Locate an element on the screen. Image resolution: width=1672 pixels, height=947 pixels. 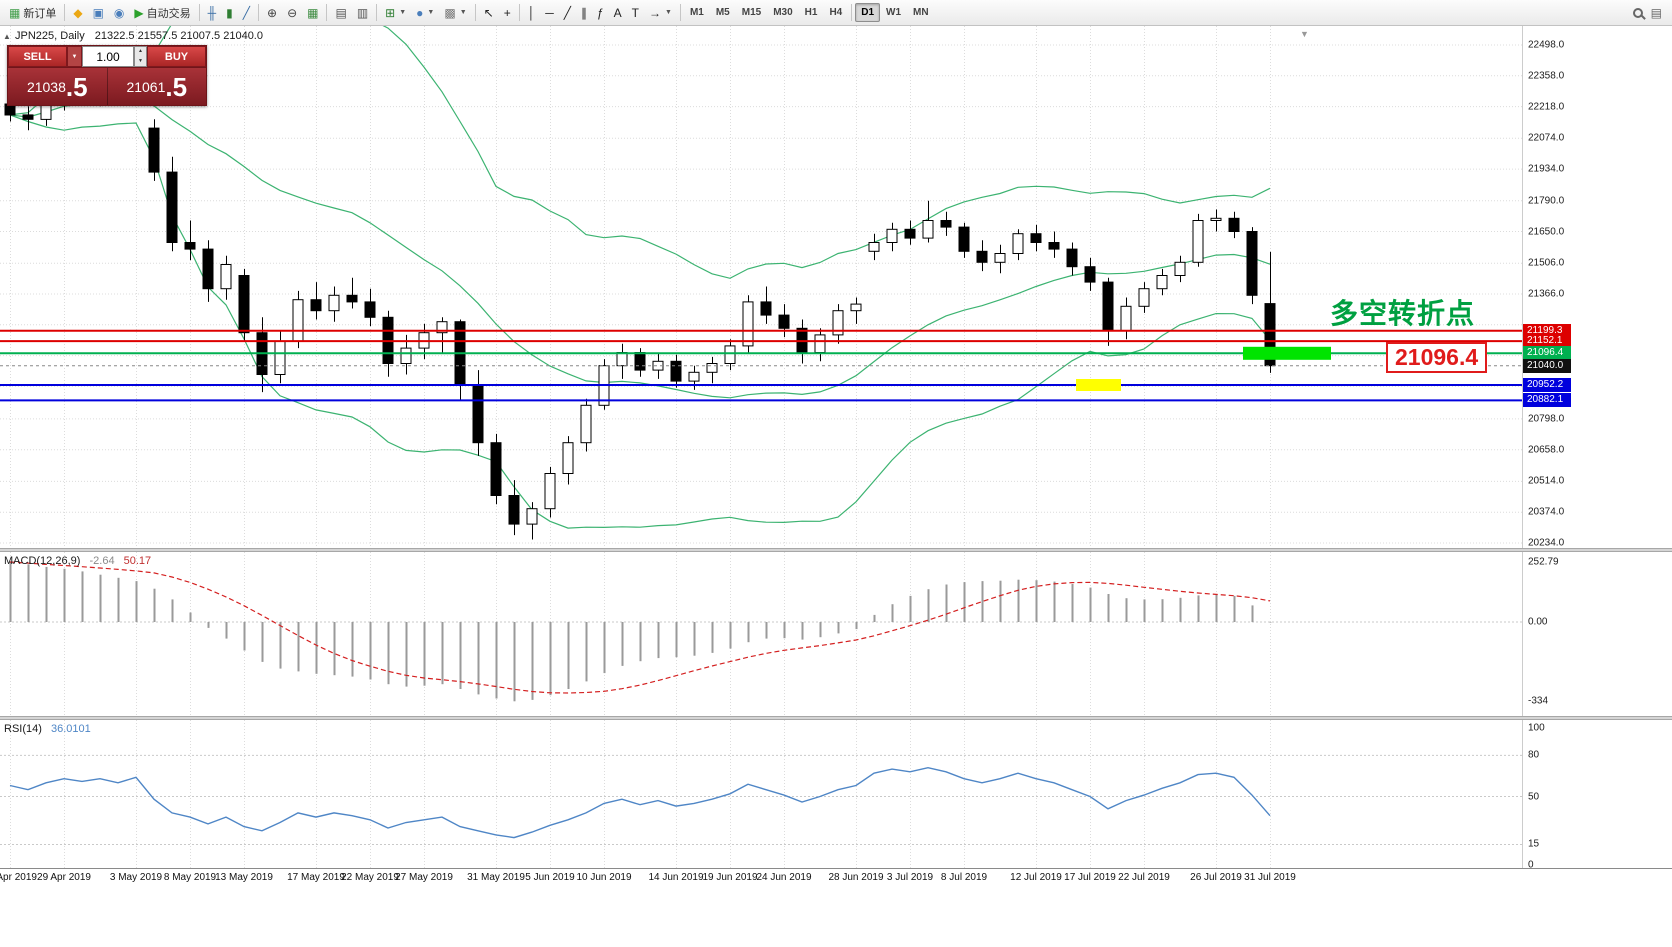
buy-price: 21061 .5 is located at coordinates (157, 86).